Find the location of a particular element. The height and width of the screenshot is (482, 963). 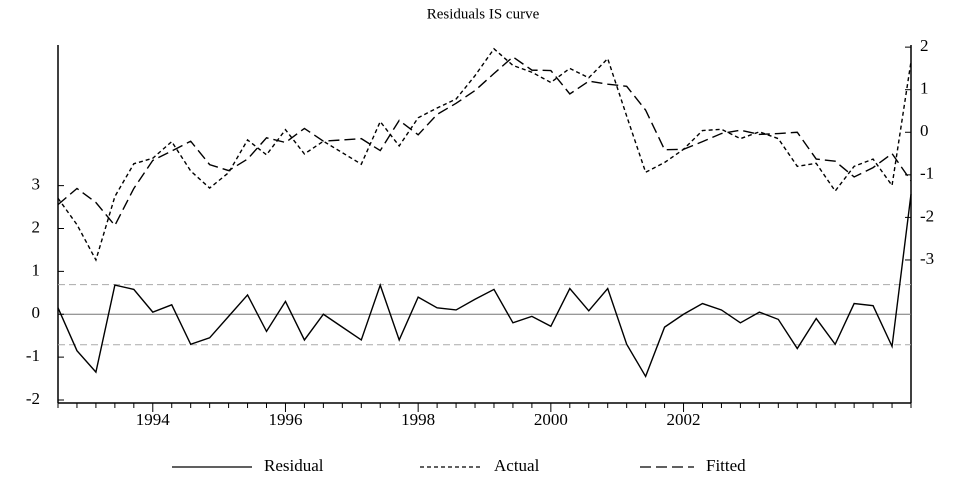

legend-label: Residual is located at coordinates (294, 465).